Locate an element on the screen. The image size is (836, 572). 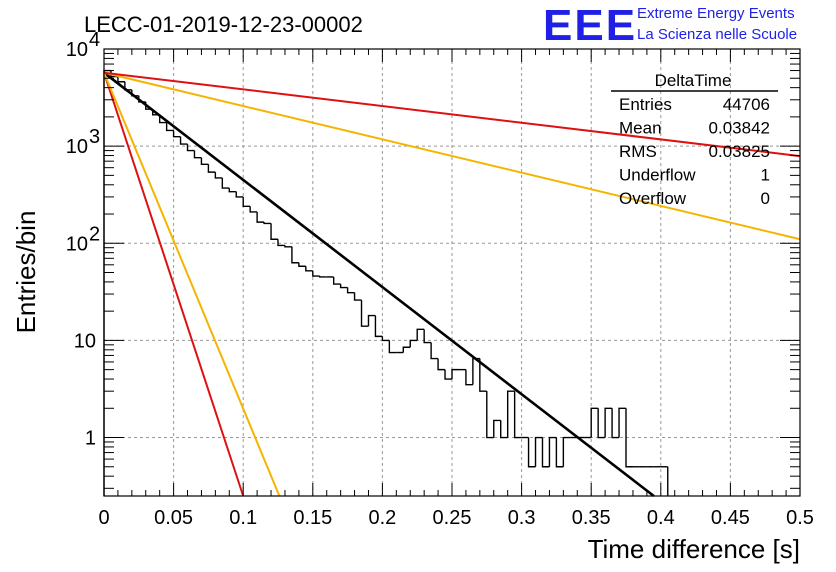
stats-label: Underflow is located at coordinates (657, 175).